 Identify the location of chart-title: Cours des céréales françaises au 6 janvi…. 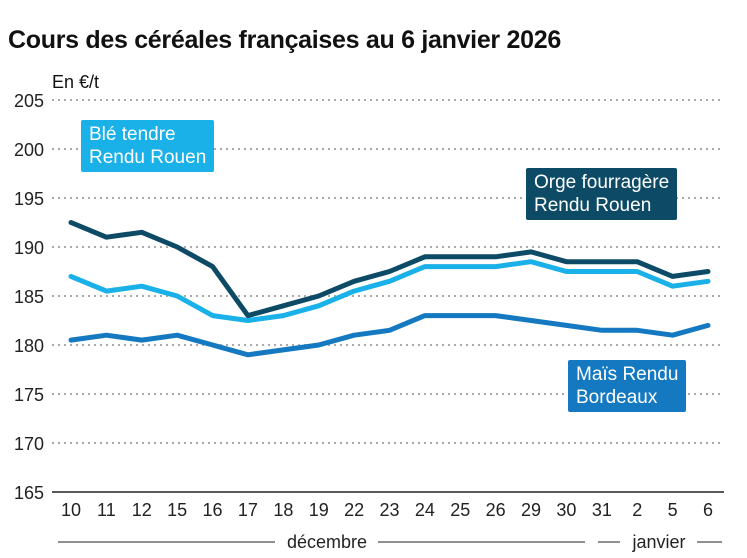
(284, 40).